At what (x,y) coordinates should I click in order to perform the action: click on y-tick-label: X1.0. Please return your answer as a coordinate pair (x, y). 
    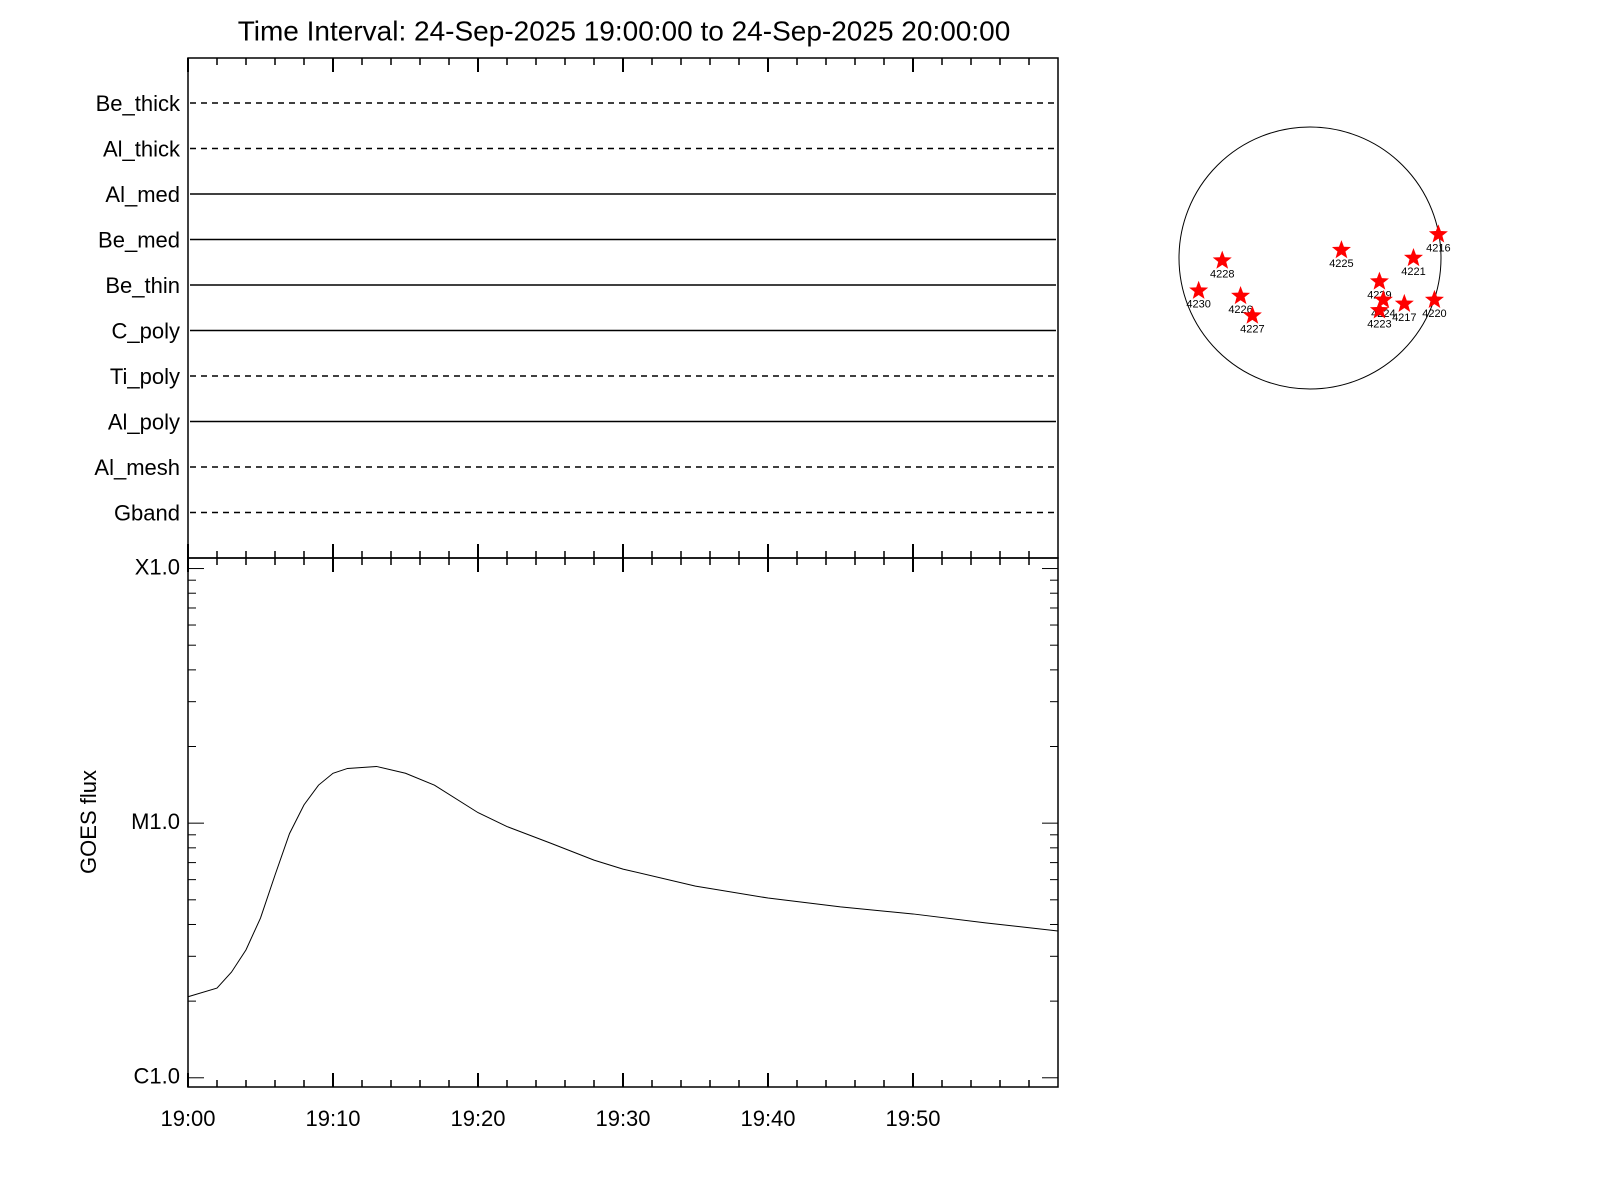
    Looking at the image, I should click on (157, 566).